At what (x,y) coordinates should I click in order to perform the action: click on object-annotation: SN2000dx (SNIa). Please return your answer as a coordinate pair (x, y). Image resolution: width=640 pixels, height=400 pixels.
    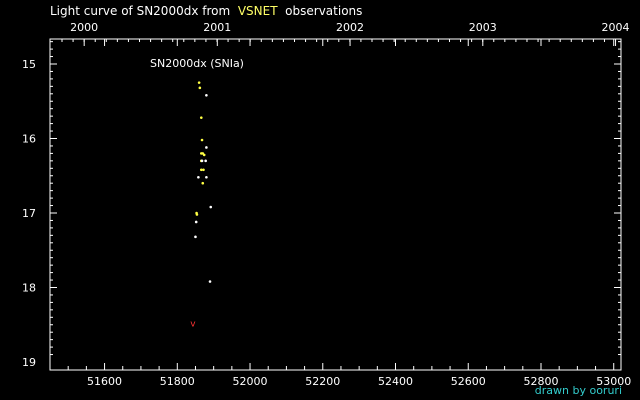
    Looking at the image, I should click on (197, 63).